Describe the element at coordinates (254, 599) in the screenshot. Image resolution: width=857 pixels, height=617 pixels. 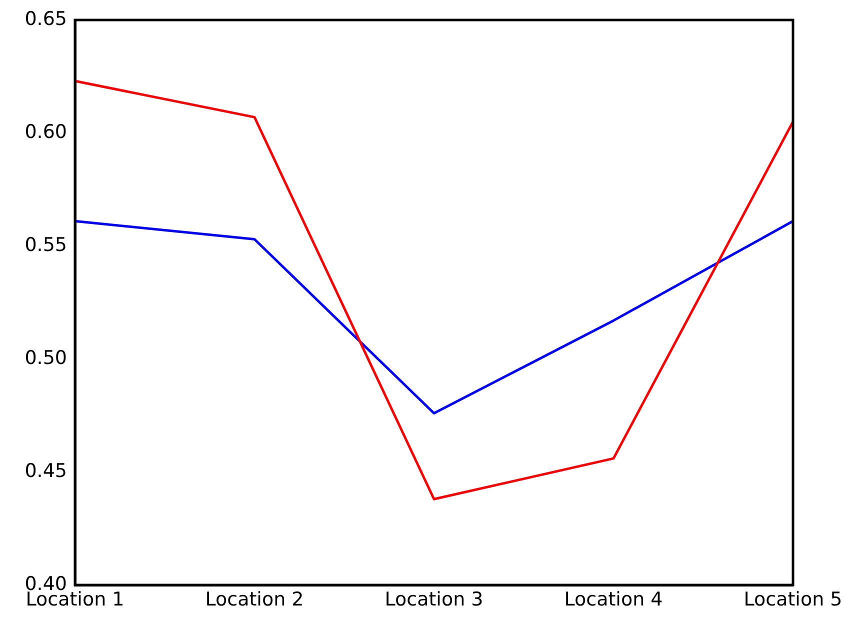
I see `x-tick-label: Location 2` at that location.